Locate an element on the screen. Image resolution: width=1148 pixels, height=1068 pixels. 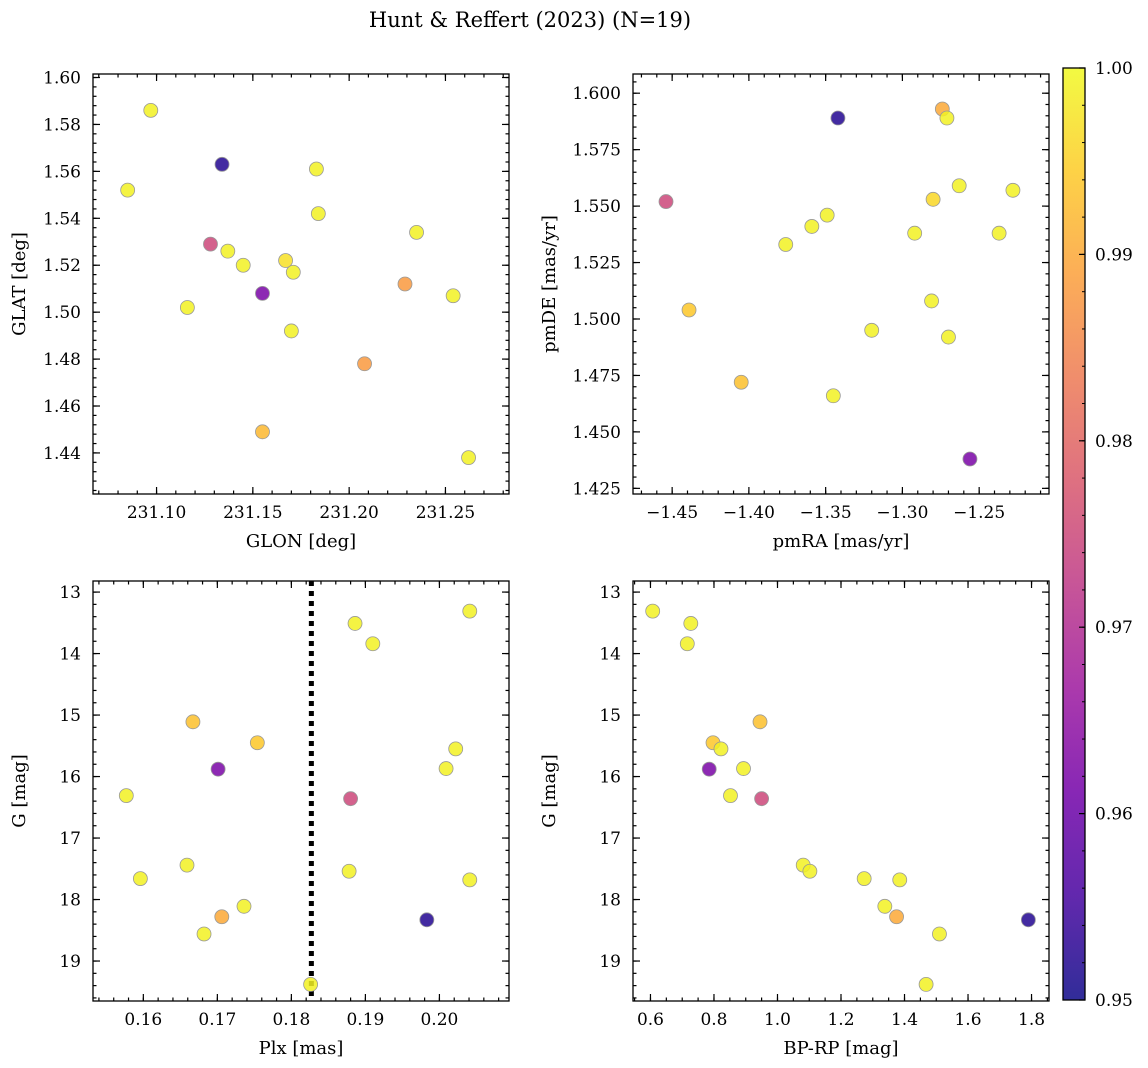
y-tick-label: 15 is located at coordinates (610, 716).